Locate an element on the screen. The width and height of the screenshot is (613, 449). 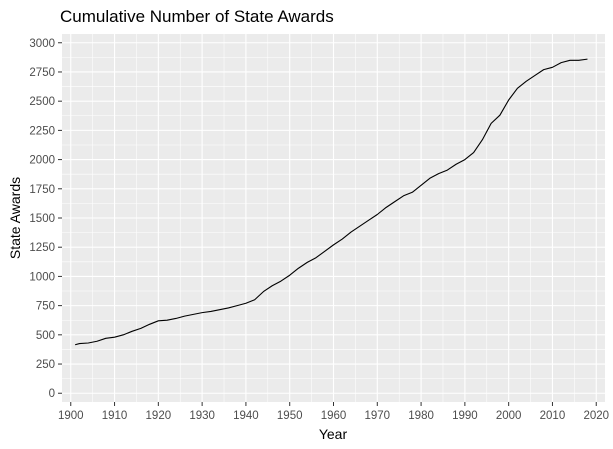
x-tick-label: 2000 is located at coordinates (509, 416).